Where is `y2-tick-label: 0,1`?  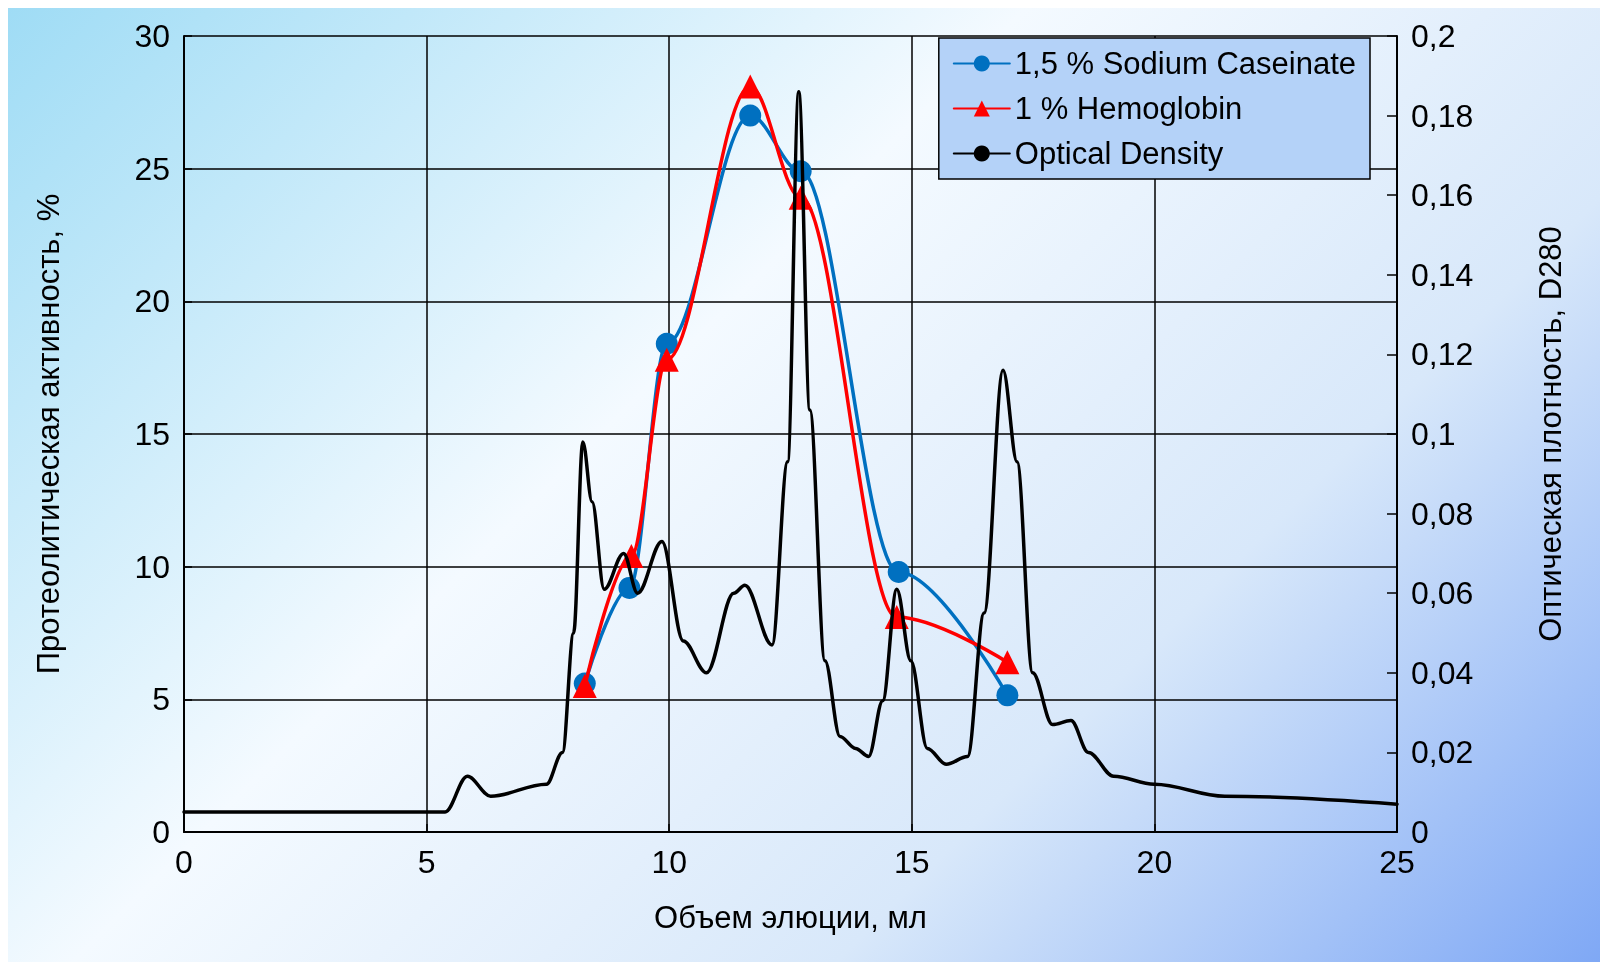 y2-tick-label: 0,1 is located at coordinates (1433, 434).